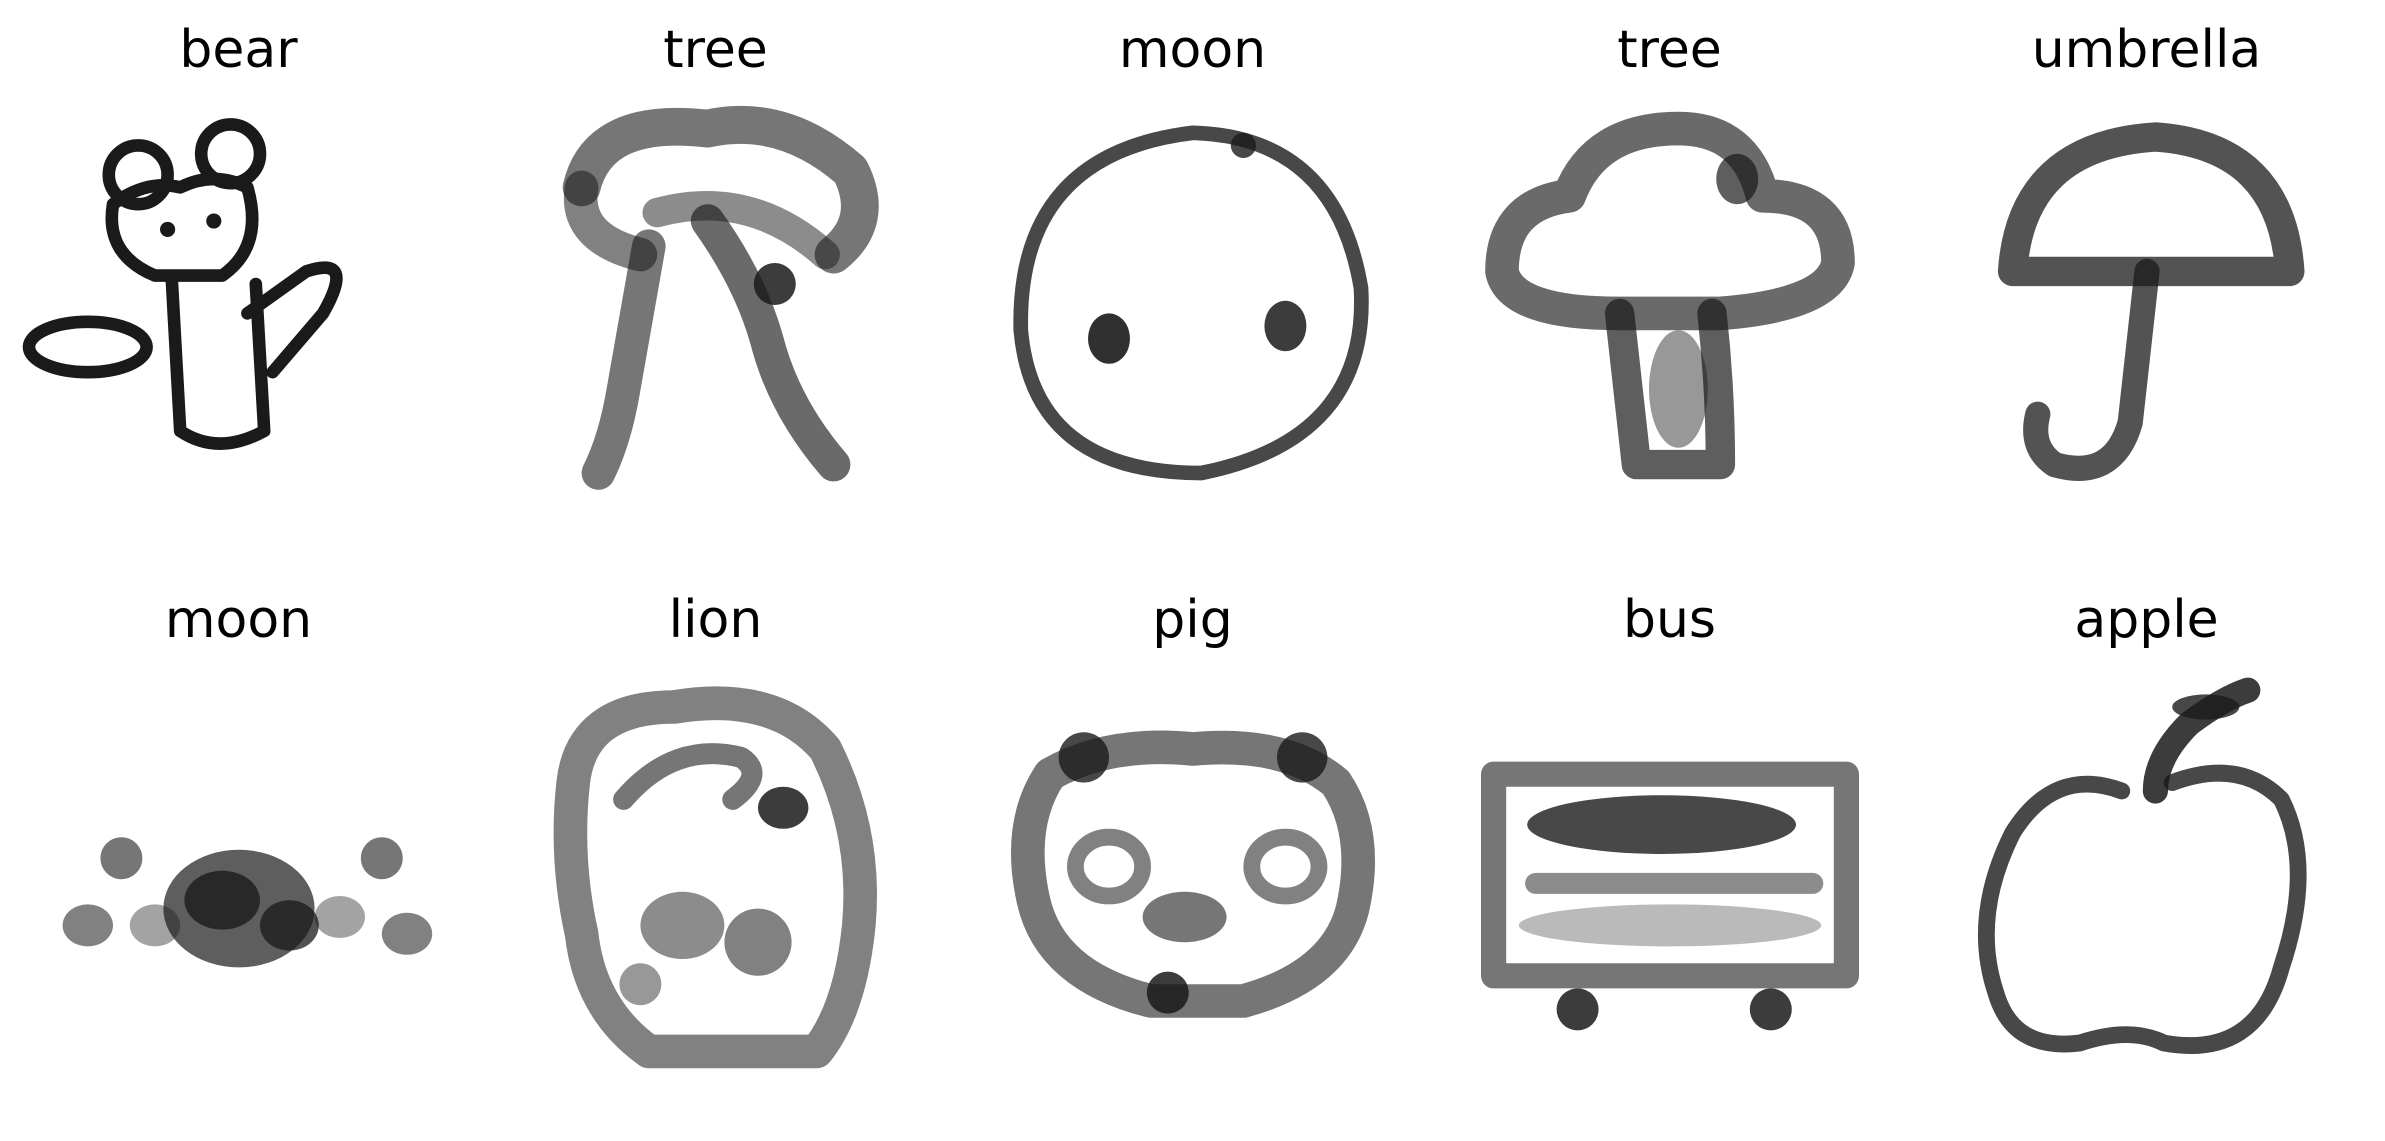 The image size is (2385, 1141). I want to click on sample-cell: lion, so click(715, 855).